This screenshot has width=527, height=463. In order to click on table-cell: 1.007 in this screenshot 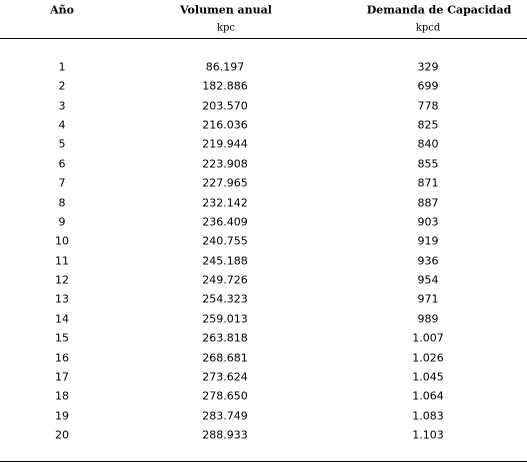, I will do `click(428, 338)`.